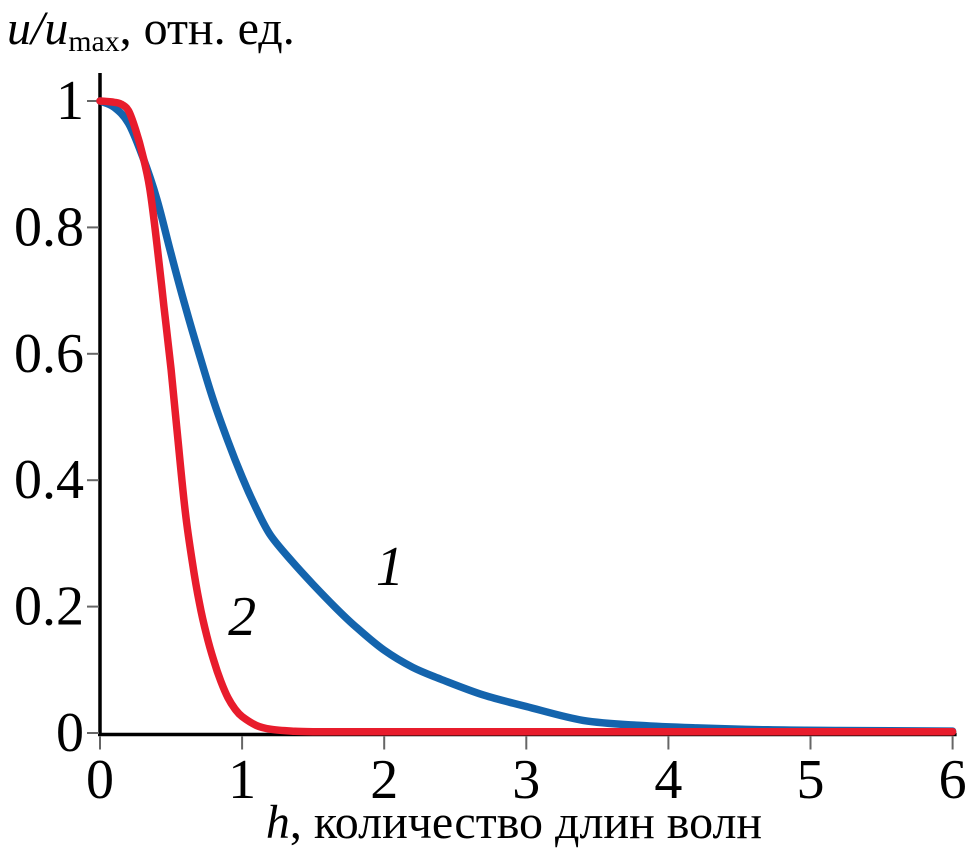  What do you see at coordinates (38, 28) in the screenshot?
I see `y-axis-title-variable: u/u` at bounding box center [38, 28].